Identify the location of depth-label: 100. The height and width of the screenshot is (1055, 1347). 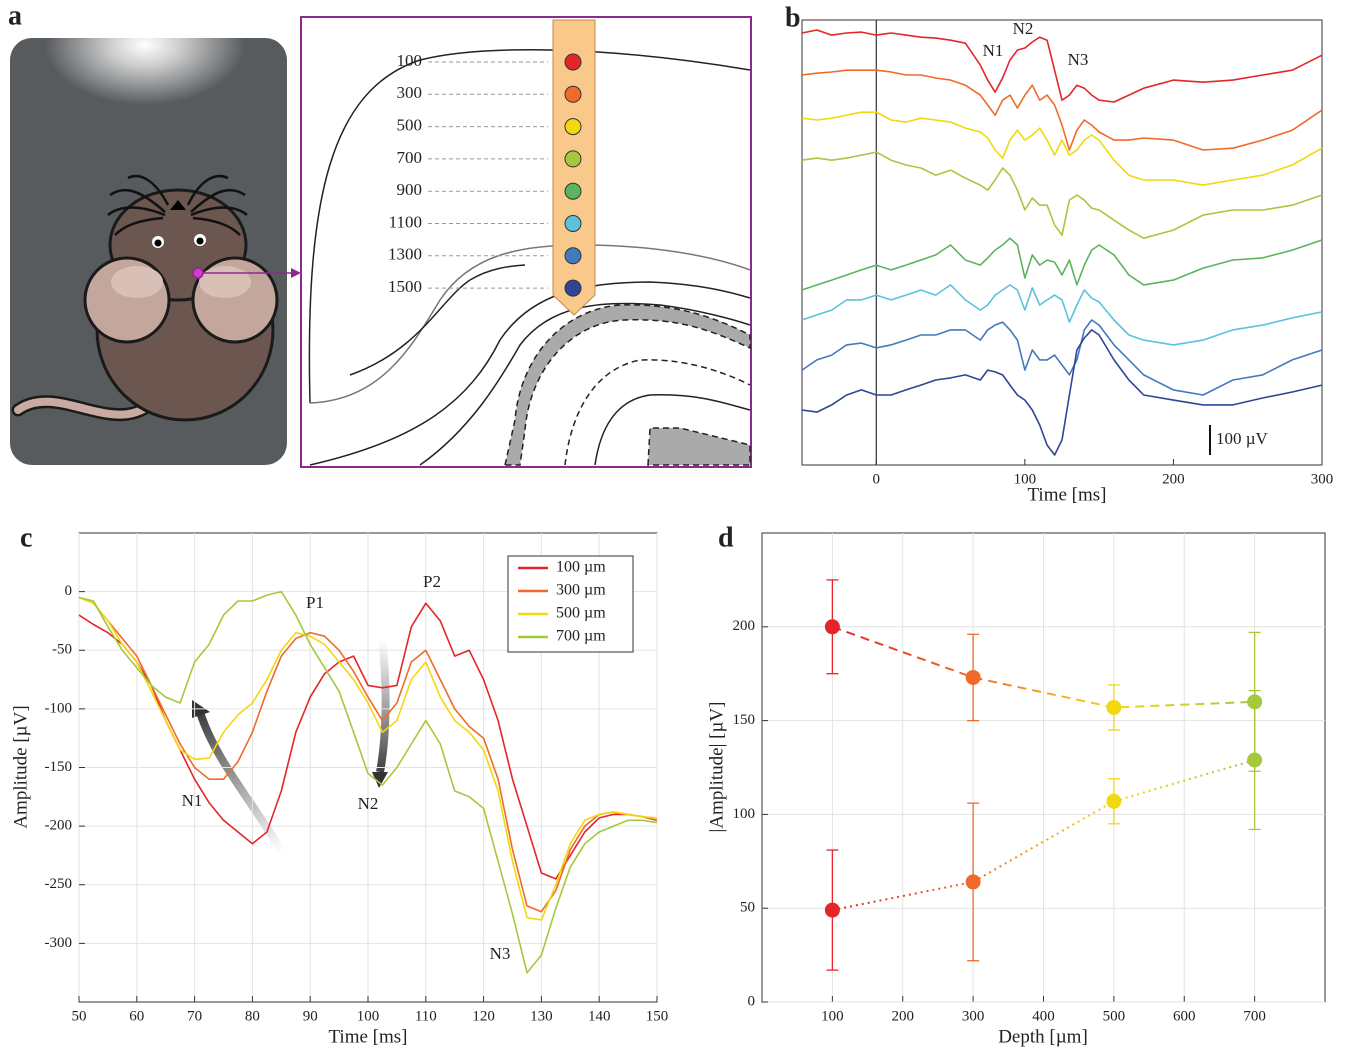
(410, 60).